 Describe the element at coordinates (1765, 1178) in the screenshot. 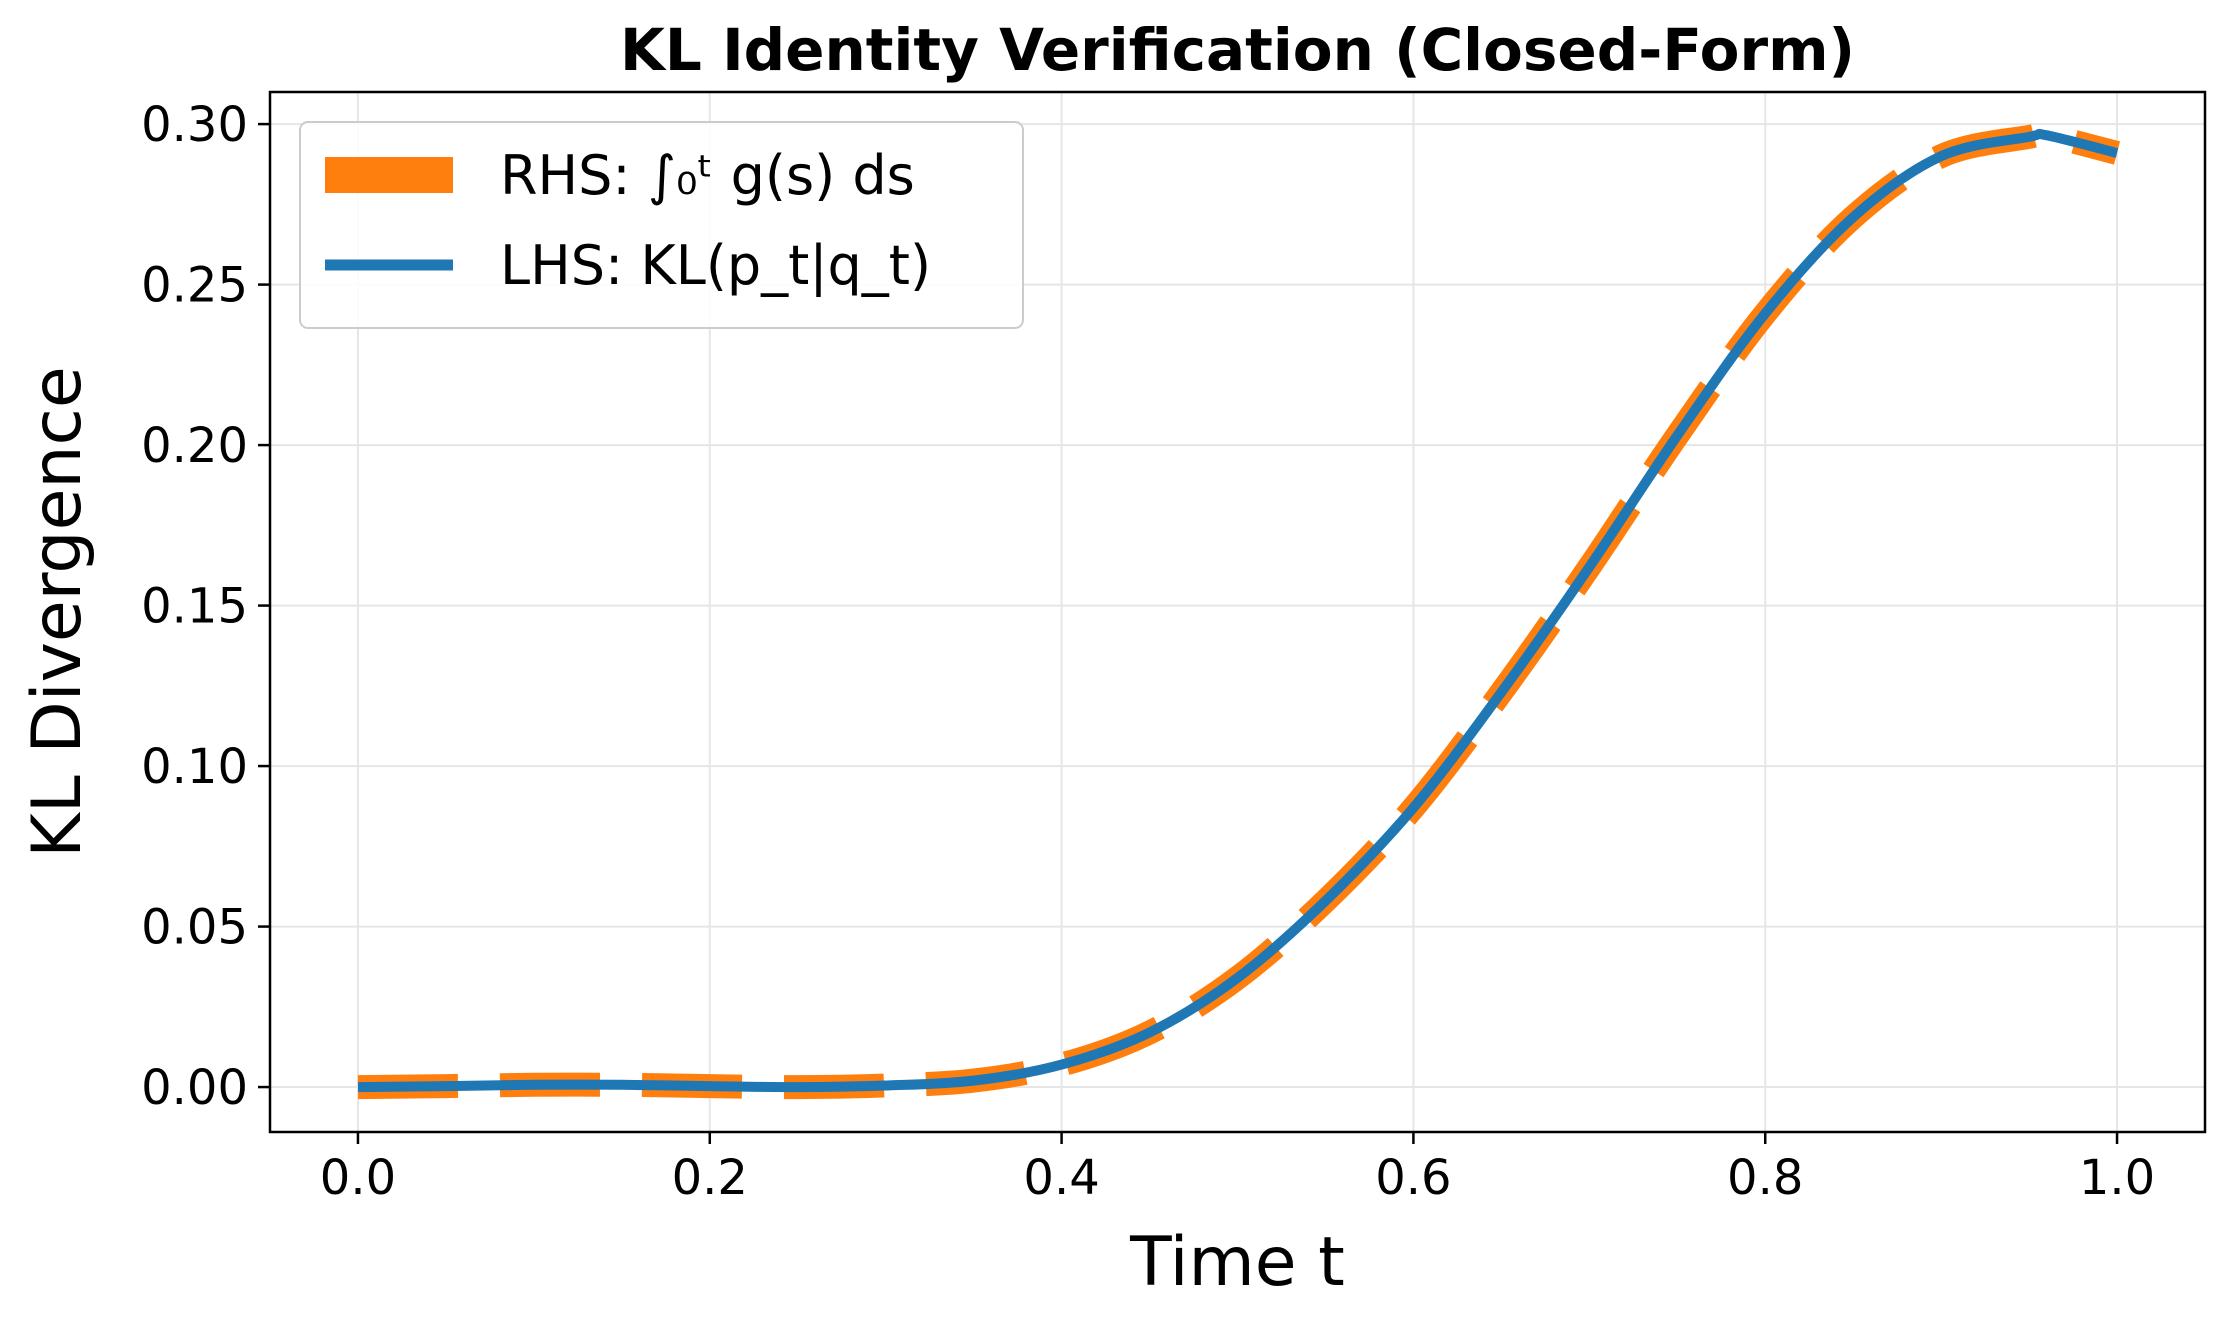

I see `x-tick-label: 0.8` at that location.